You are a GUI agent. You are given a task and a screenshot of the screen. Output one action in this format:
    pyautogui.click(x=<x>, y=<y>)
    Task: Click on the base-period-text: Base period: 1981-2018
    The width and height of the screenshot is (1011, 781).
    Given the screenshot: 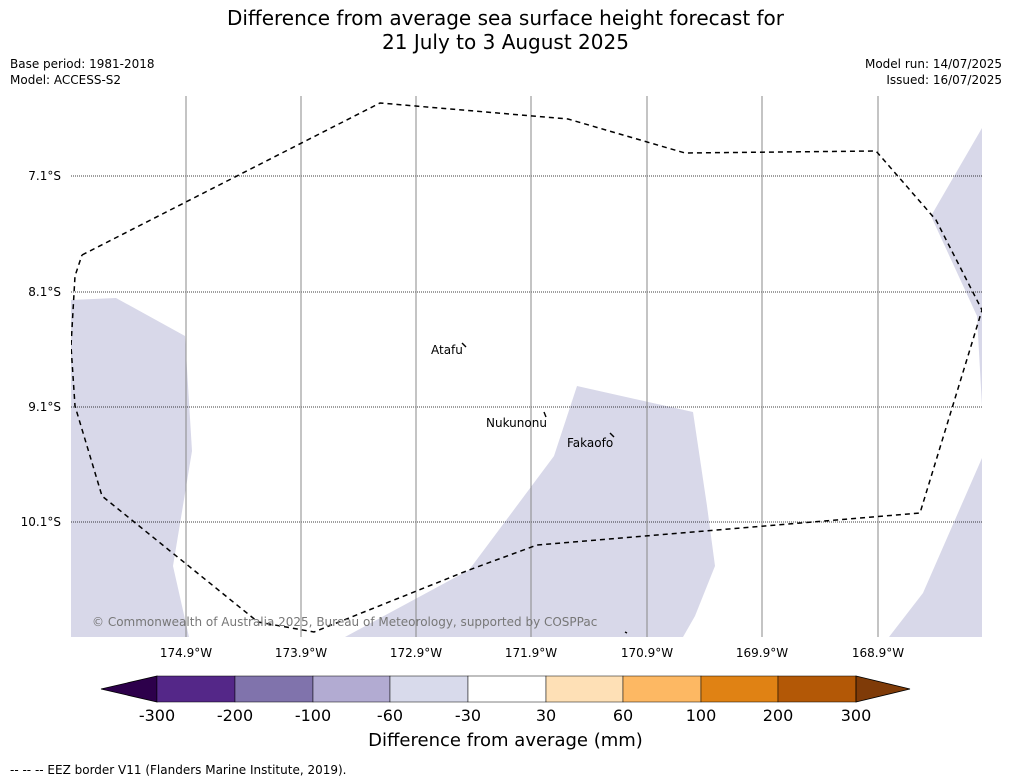 What is the action you would take?
    pyautogui.click(x=82, y=64)
    